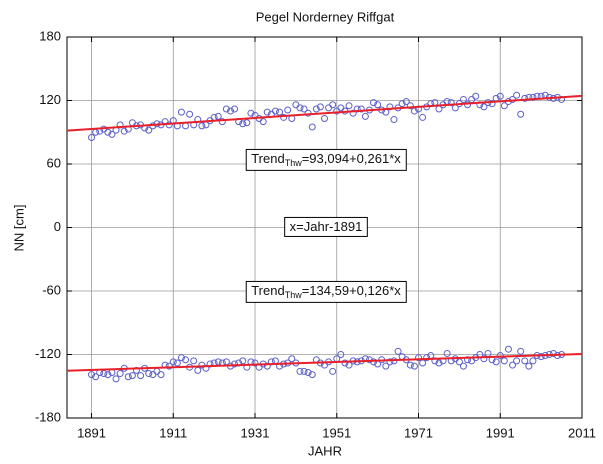 The image size is (603, 464). What do you see at coordinates (173, 432) in the screenshot?
I see `x-tick-label: 1911` at bounding box center [173, 432].